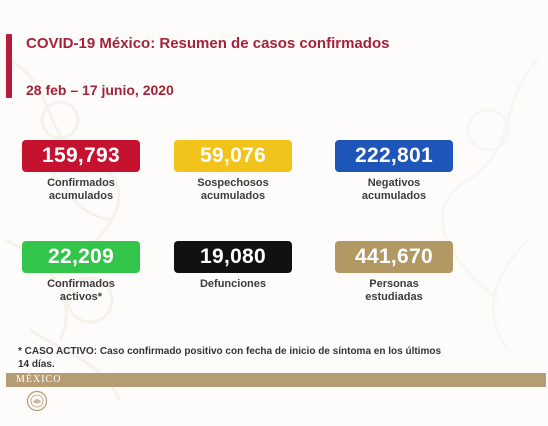 The image size is (548, 426). Describe the element at coordinates (394, 284) in the screenshot. I see `stat-label-line: Personas` at that location.